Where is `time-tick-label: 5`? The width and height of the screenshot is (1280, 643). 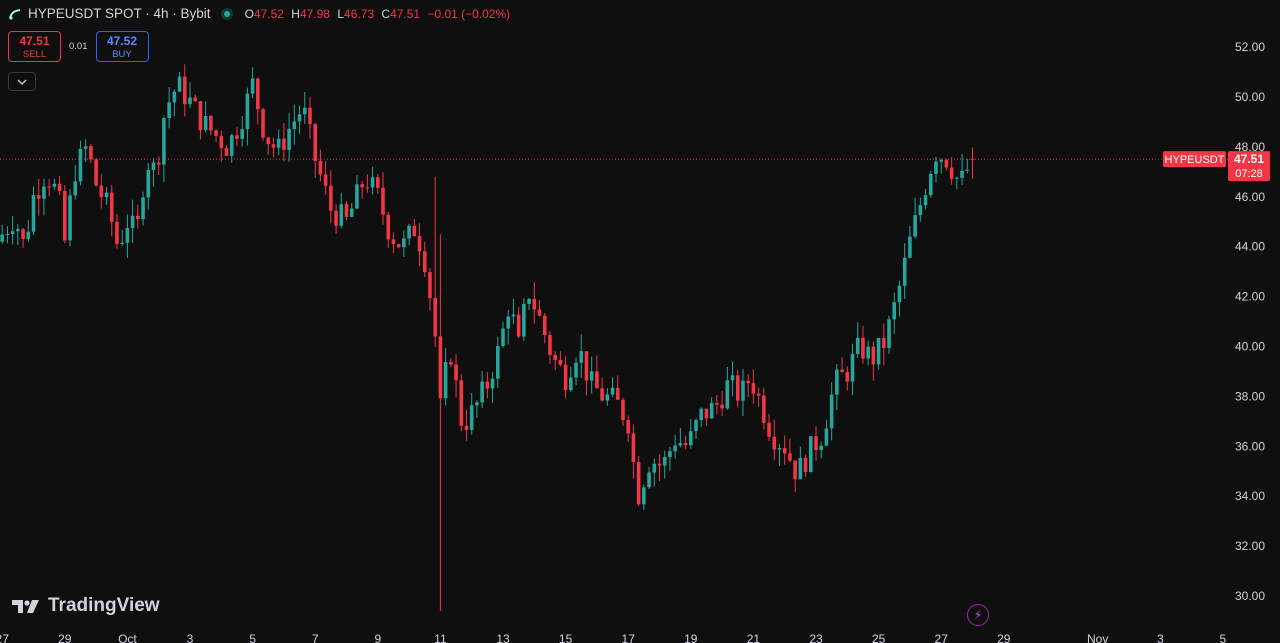
time-tick-label: 5 is located at coordinates (252, 637).